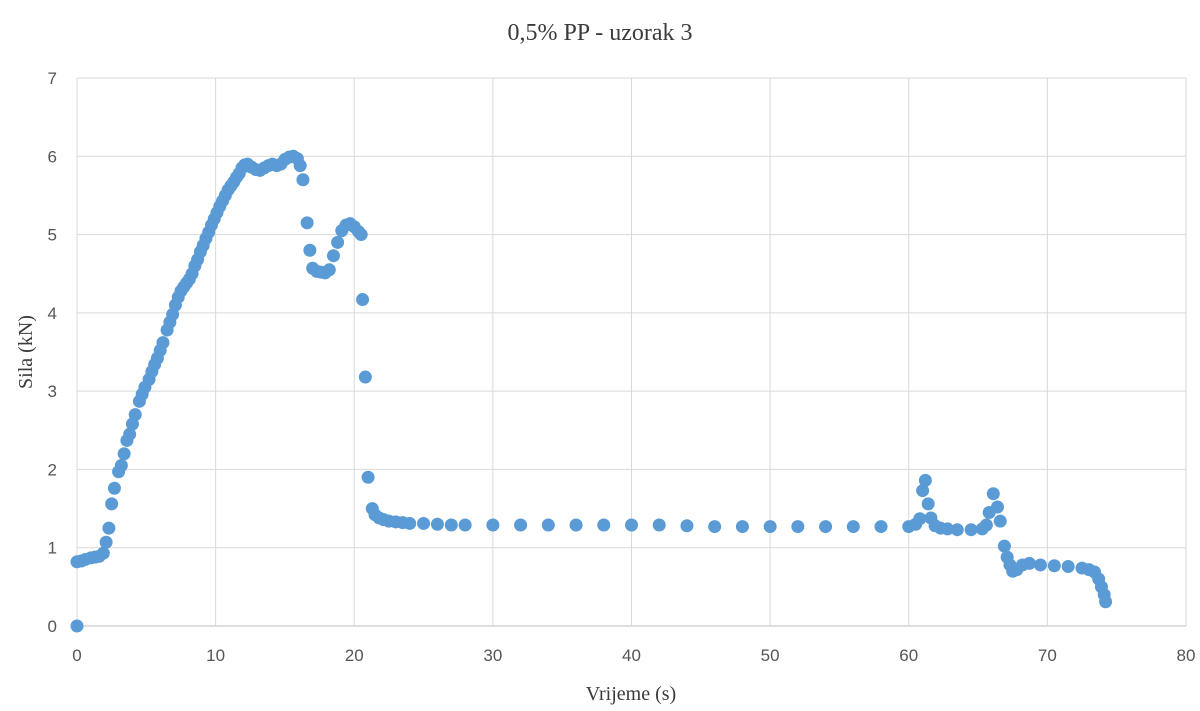 The image size is (1200, 711). What do you see at coordinates (52, 626) in the screenshot?
I see `y-tick-label: 0` at bounding box center [52, 626].